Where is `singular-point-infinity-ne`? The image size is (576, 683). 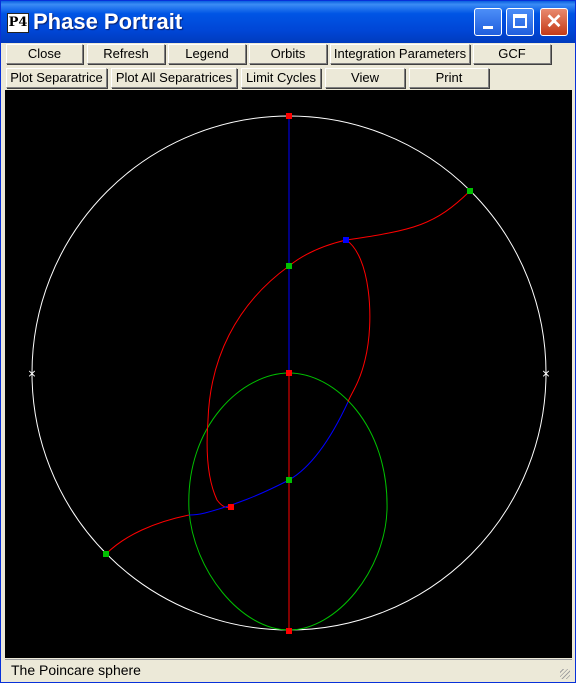
singular-point-infinity-ne is located at coordinates (470, 191).